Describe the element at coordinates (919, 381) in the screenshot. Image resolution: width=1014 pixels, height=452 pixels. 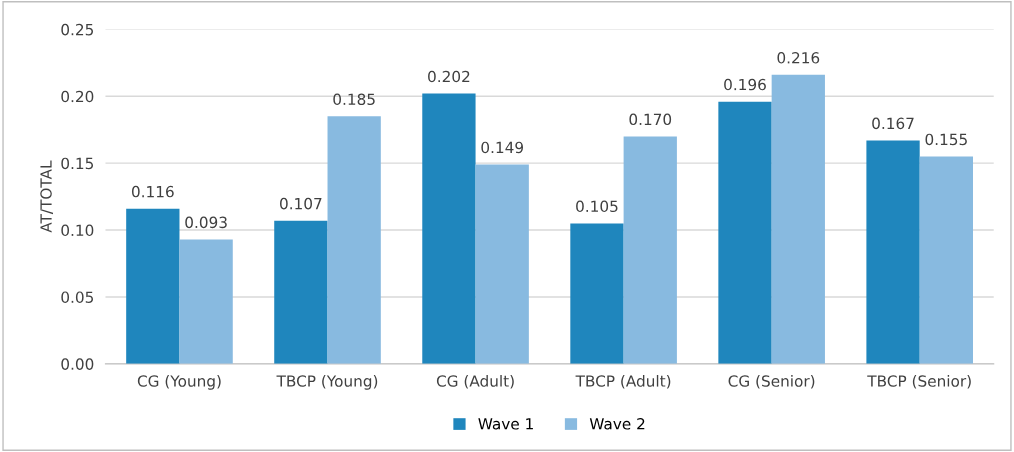
I see `x-tick-label: TBCP (Senior)` at that location.